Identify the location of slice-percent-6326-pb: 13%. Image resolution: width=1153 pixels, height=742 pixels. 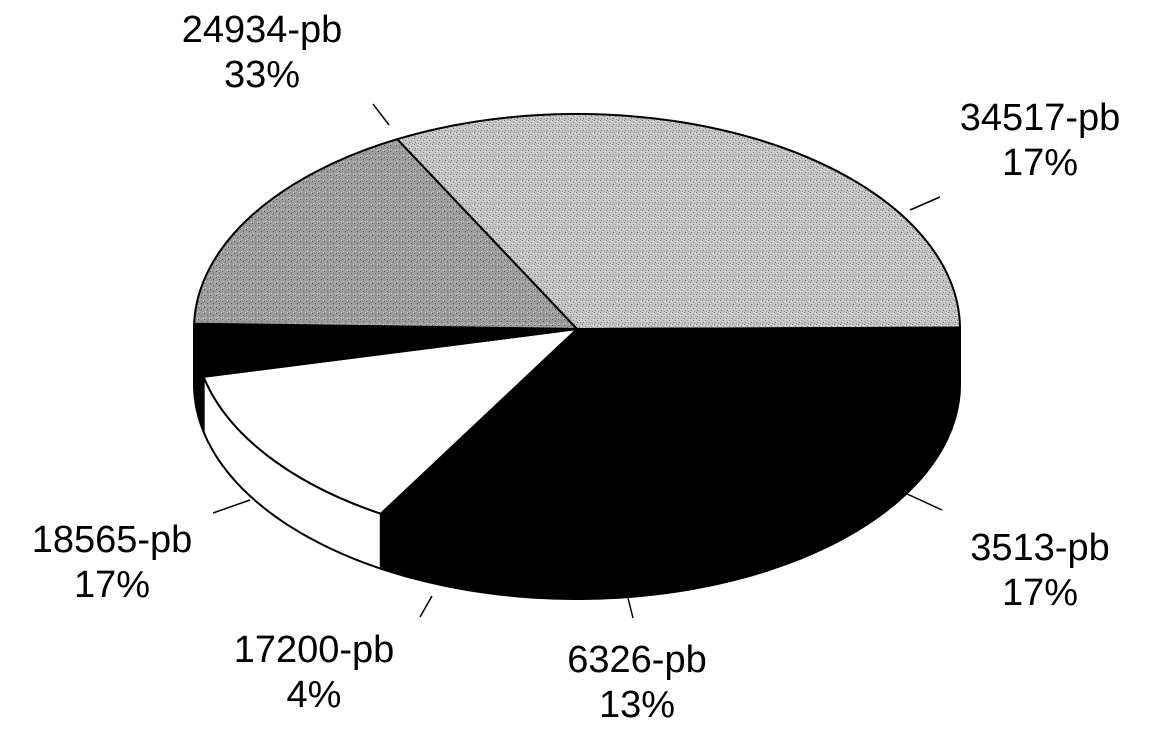
(637, 705).